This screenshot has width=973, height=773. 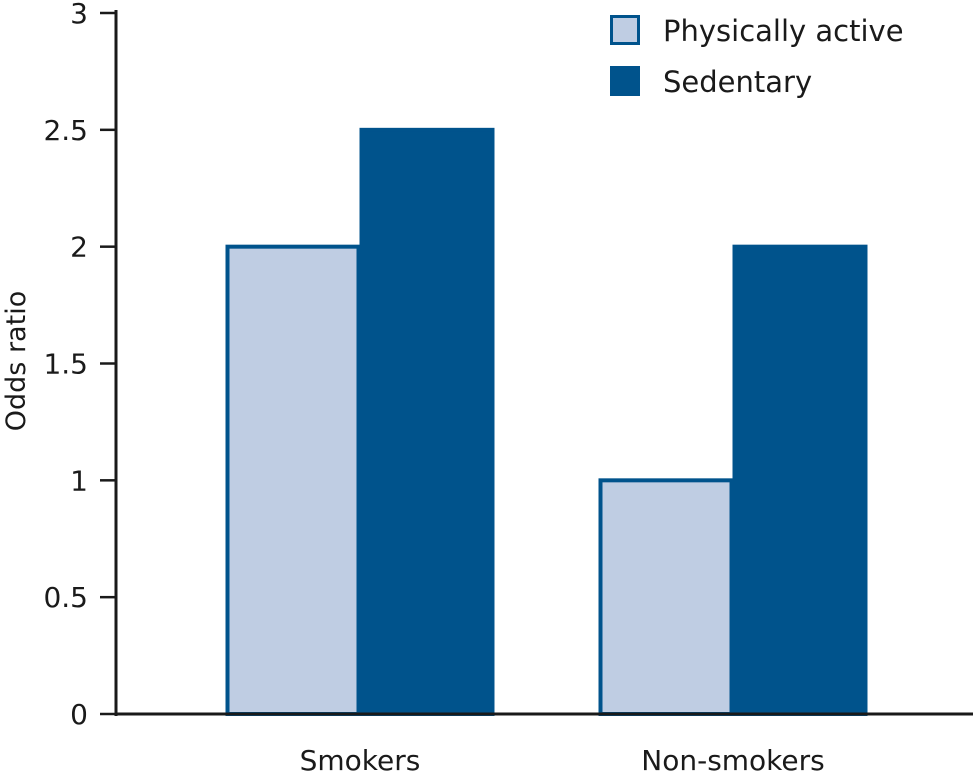 I want to click on y-tick-label: 2, so click(x=79, y=247).